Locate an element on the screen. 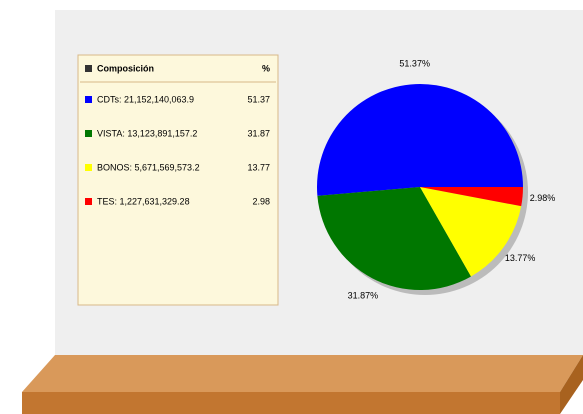 The image size is (583, 414). legend-value: 31.87 is located at coordinates (258, 133).